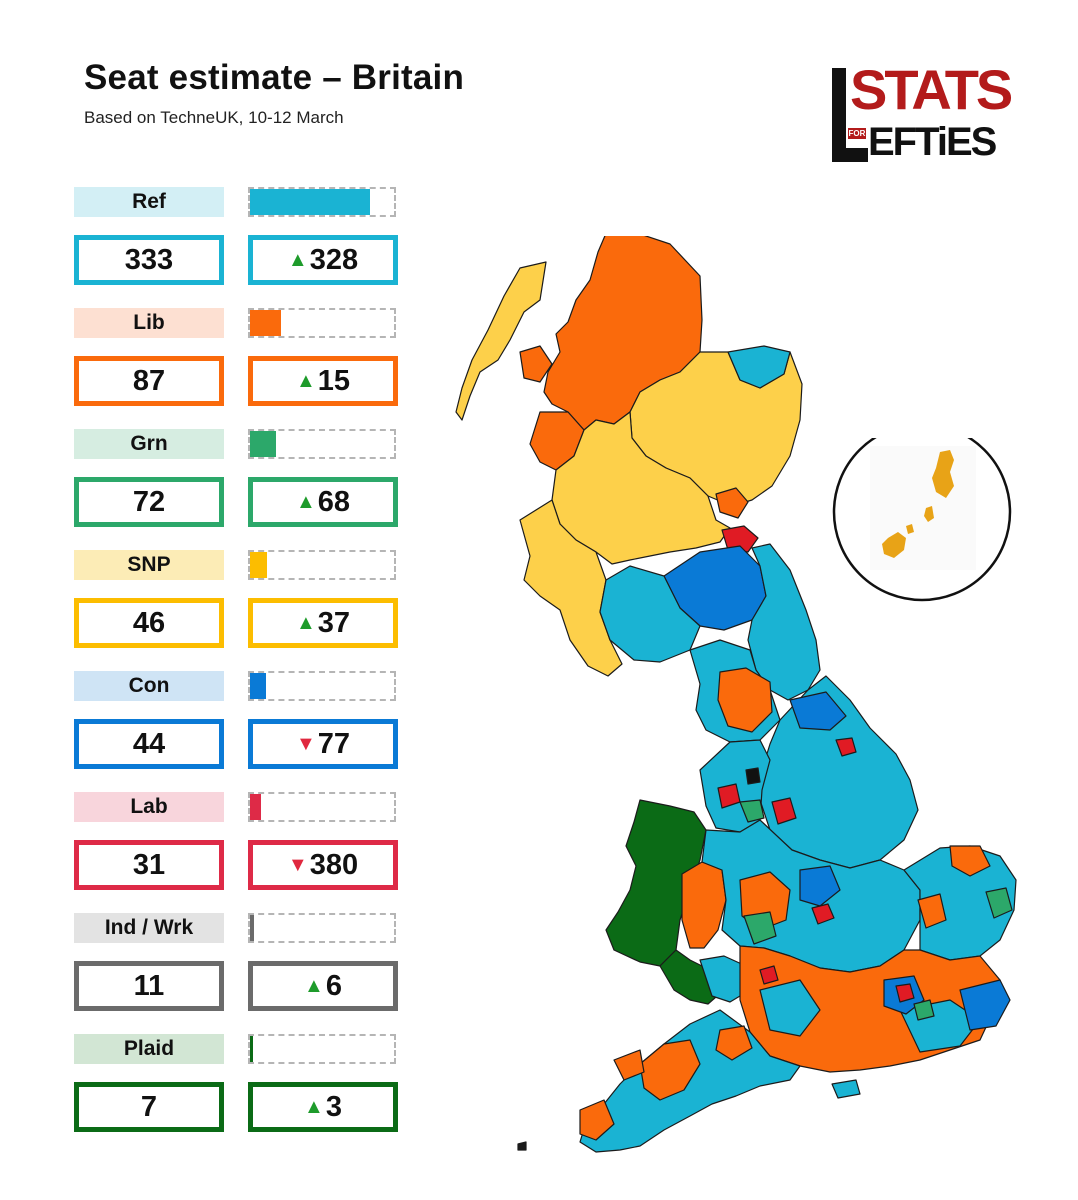  Describe the element at coordinates (999, 903) in the screenshot. I see `map-region-norfolk-grn` at that location.